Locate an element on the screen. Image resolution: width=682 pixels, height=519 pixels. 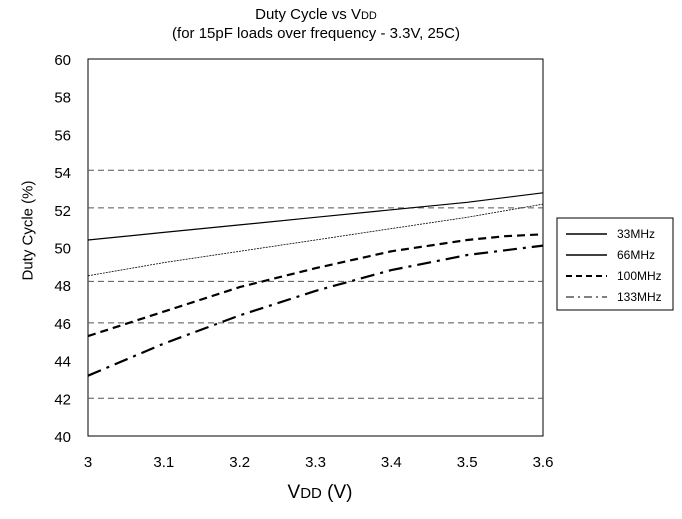
y-tick-label-3: 46 is located at coordinates (62, 324).